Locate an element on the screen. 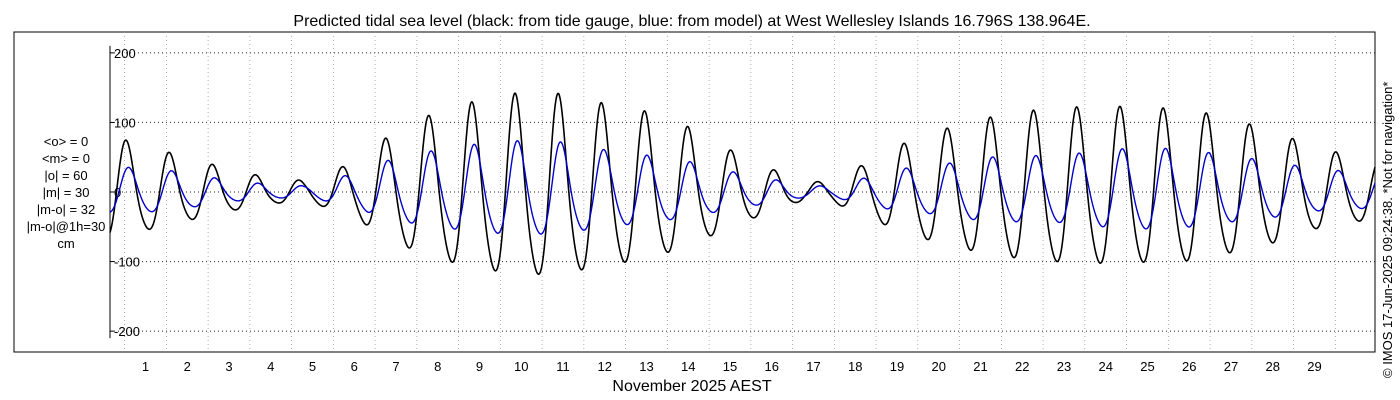 This screenshot has height=400, width=1400. stat-line: |m| = 30 is located at coordinates (66, 192).